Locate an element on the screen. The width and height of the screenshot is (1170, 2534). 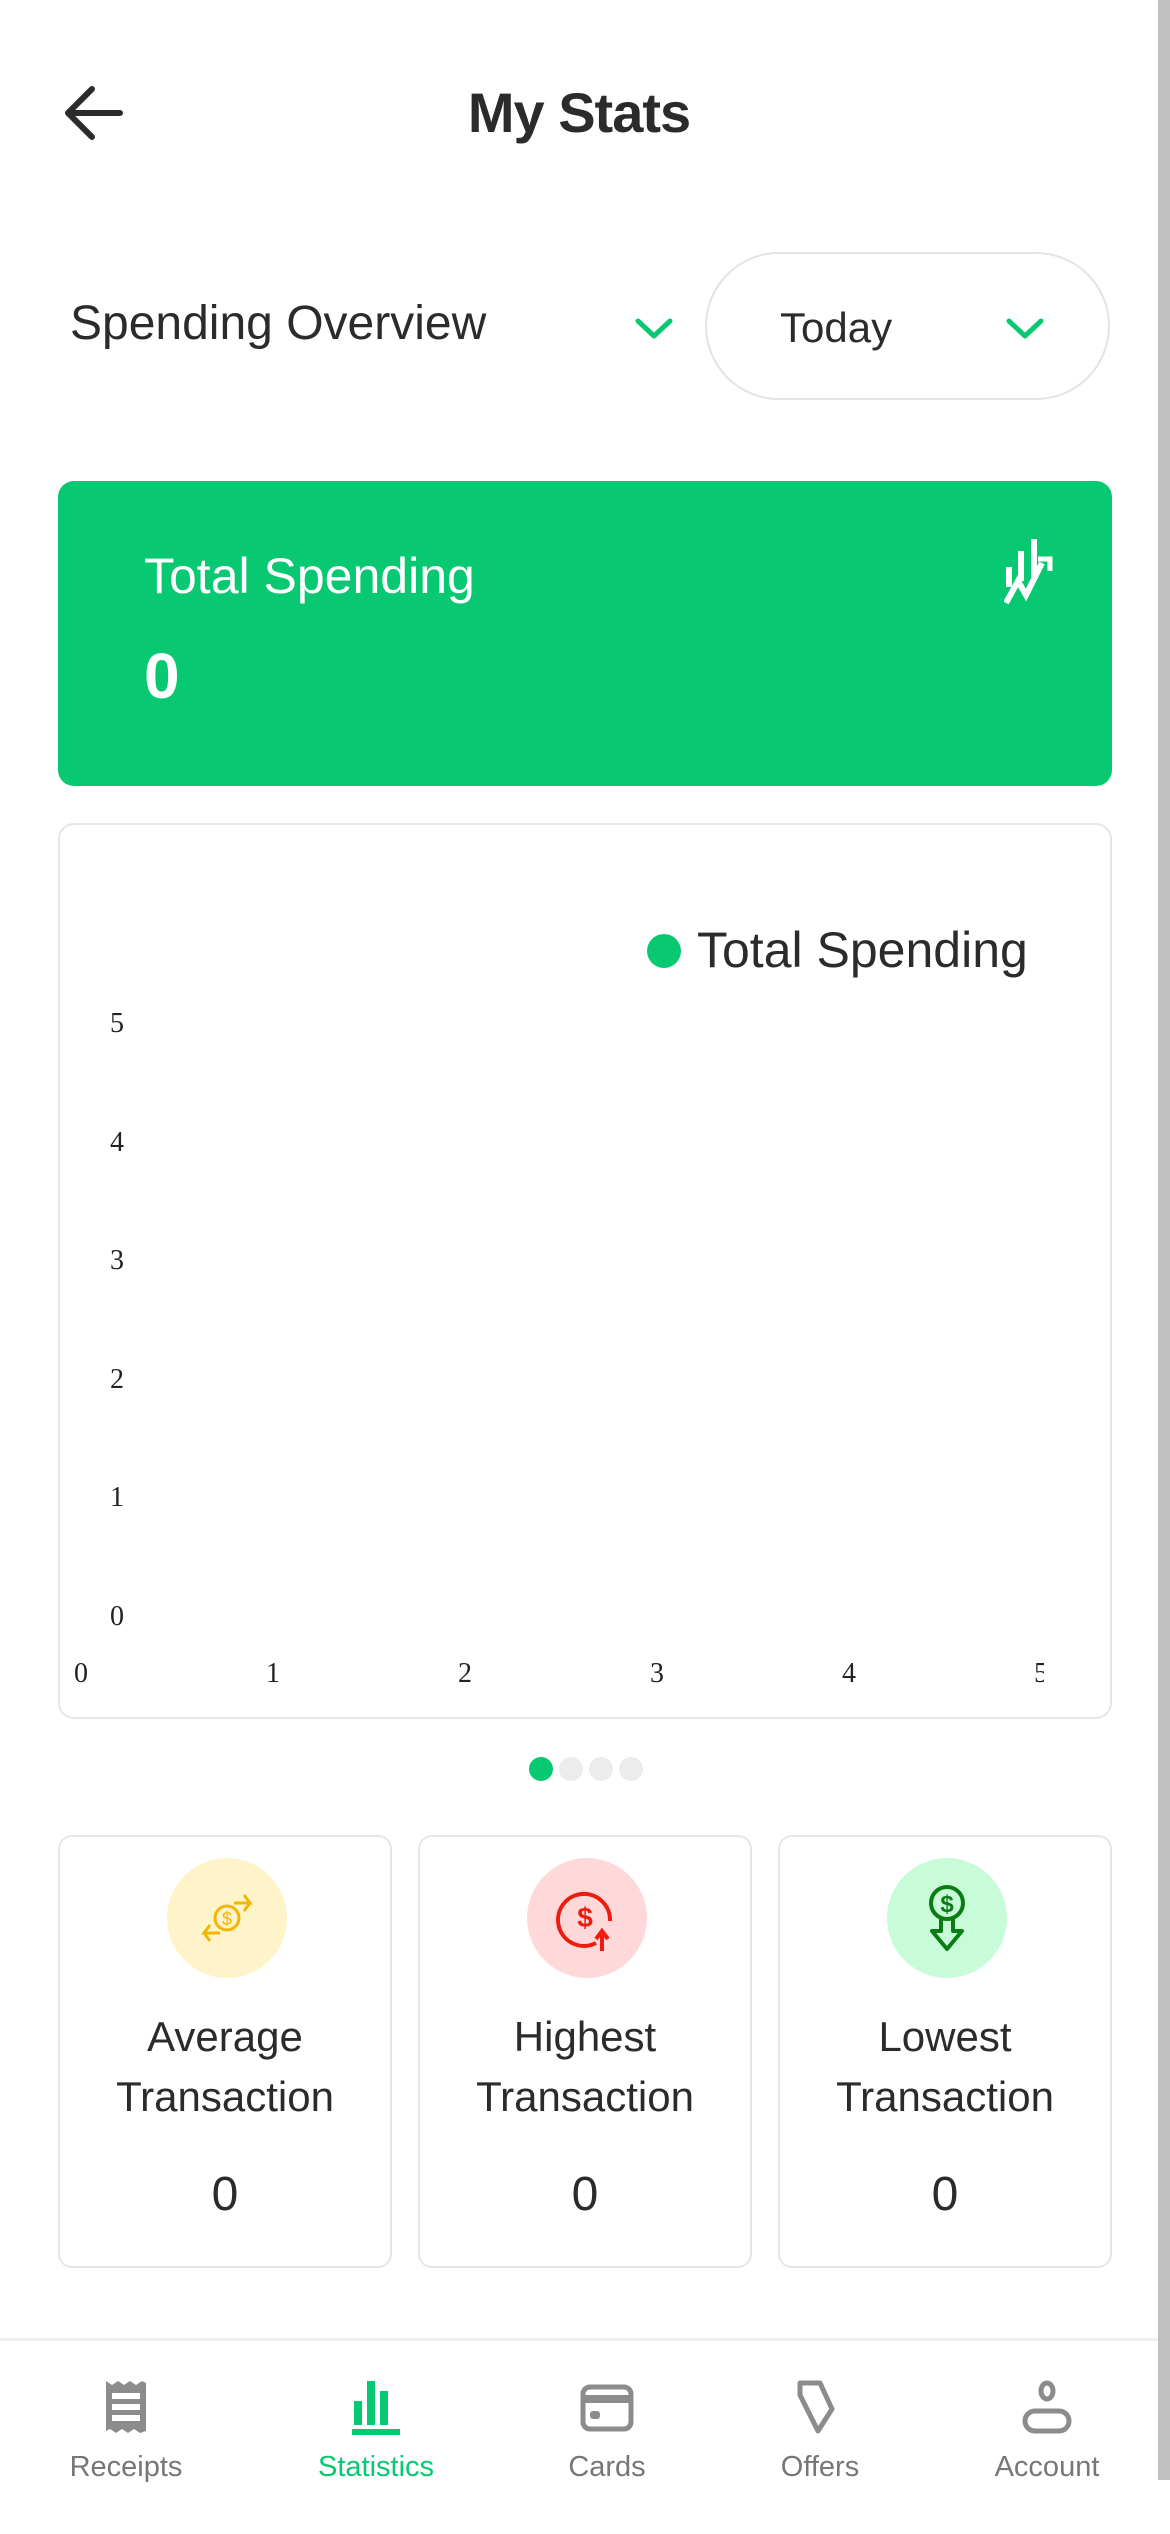
arrow-left-icon is located at coordinates (94, 113).